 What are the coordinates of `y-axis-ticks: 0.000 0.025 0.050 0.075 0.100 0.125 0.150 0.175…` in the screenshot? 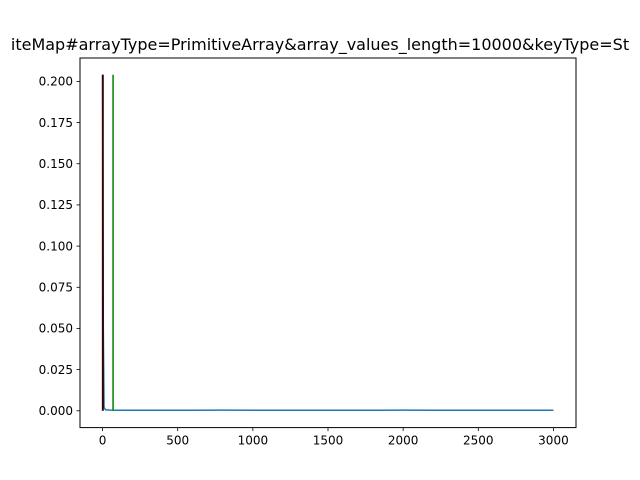 It's located at (59, 246).